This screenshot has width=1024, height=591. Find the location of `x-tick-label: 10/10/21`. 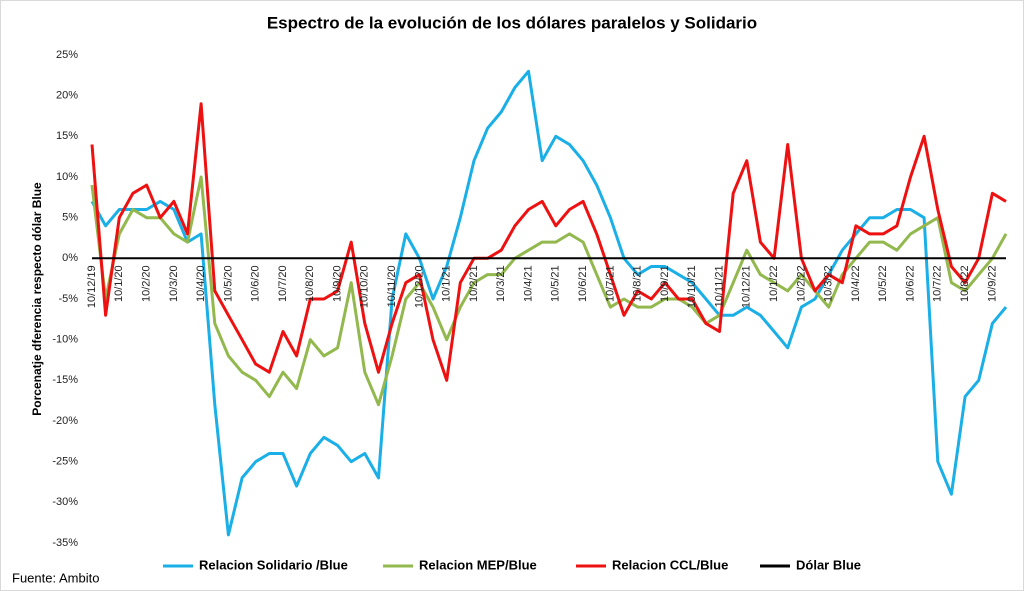

x-tick-label: 10/10/21 is located at coordinates (692, 286).